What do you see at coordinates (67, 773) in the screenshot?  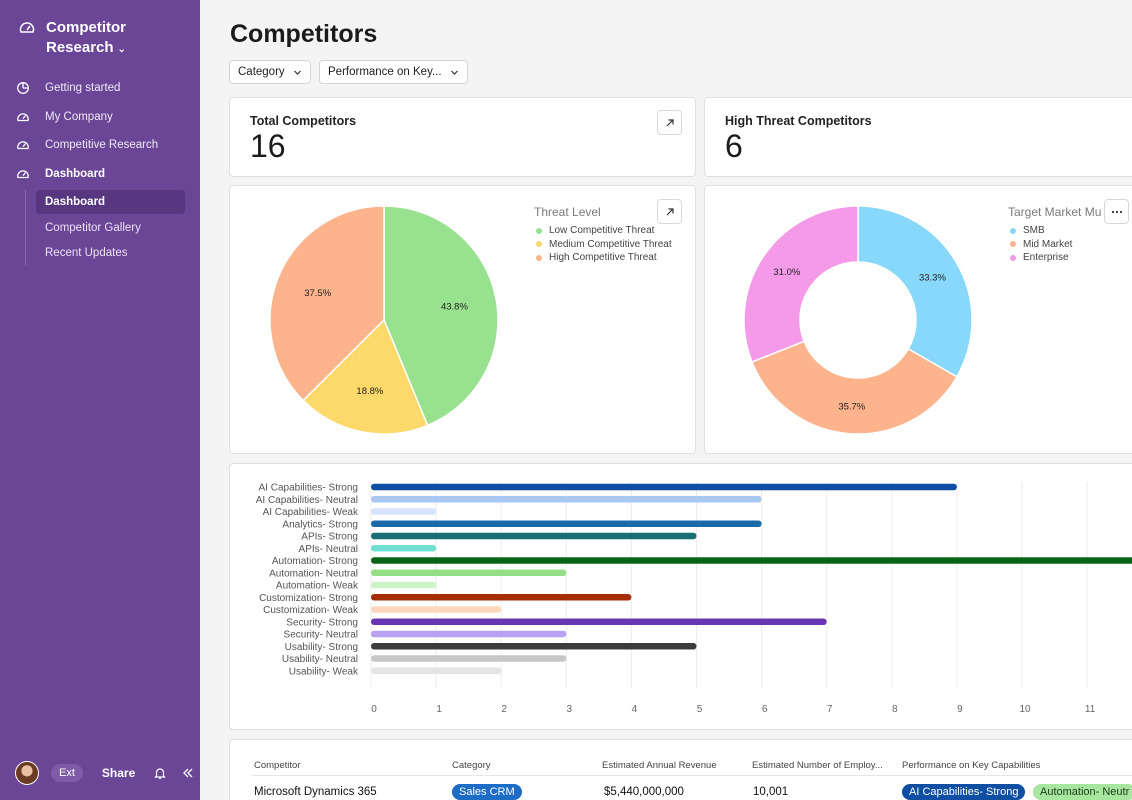 I see `ext-badge: Ext` at bounding box center [67, 773].